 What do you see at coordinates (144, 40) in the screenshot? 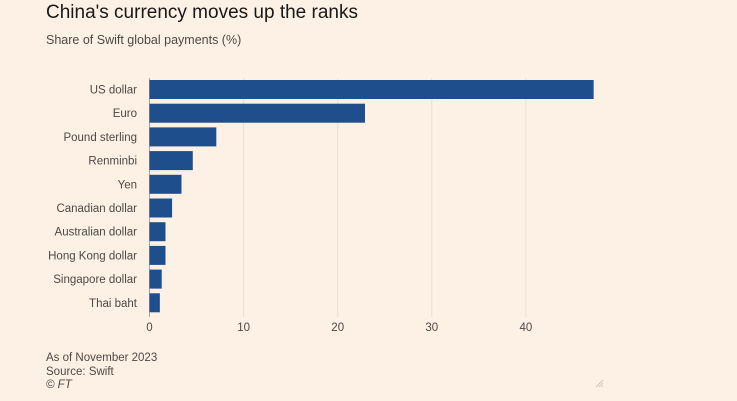
I see `chart-subtitle: Share of Swift global payments (%)` at bounding box center [144, 40].